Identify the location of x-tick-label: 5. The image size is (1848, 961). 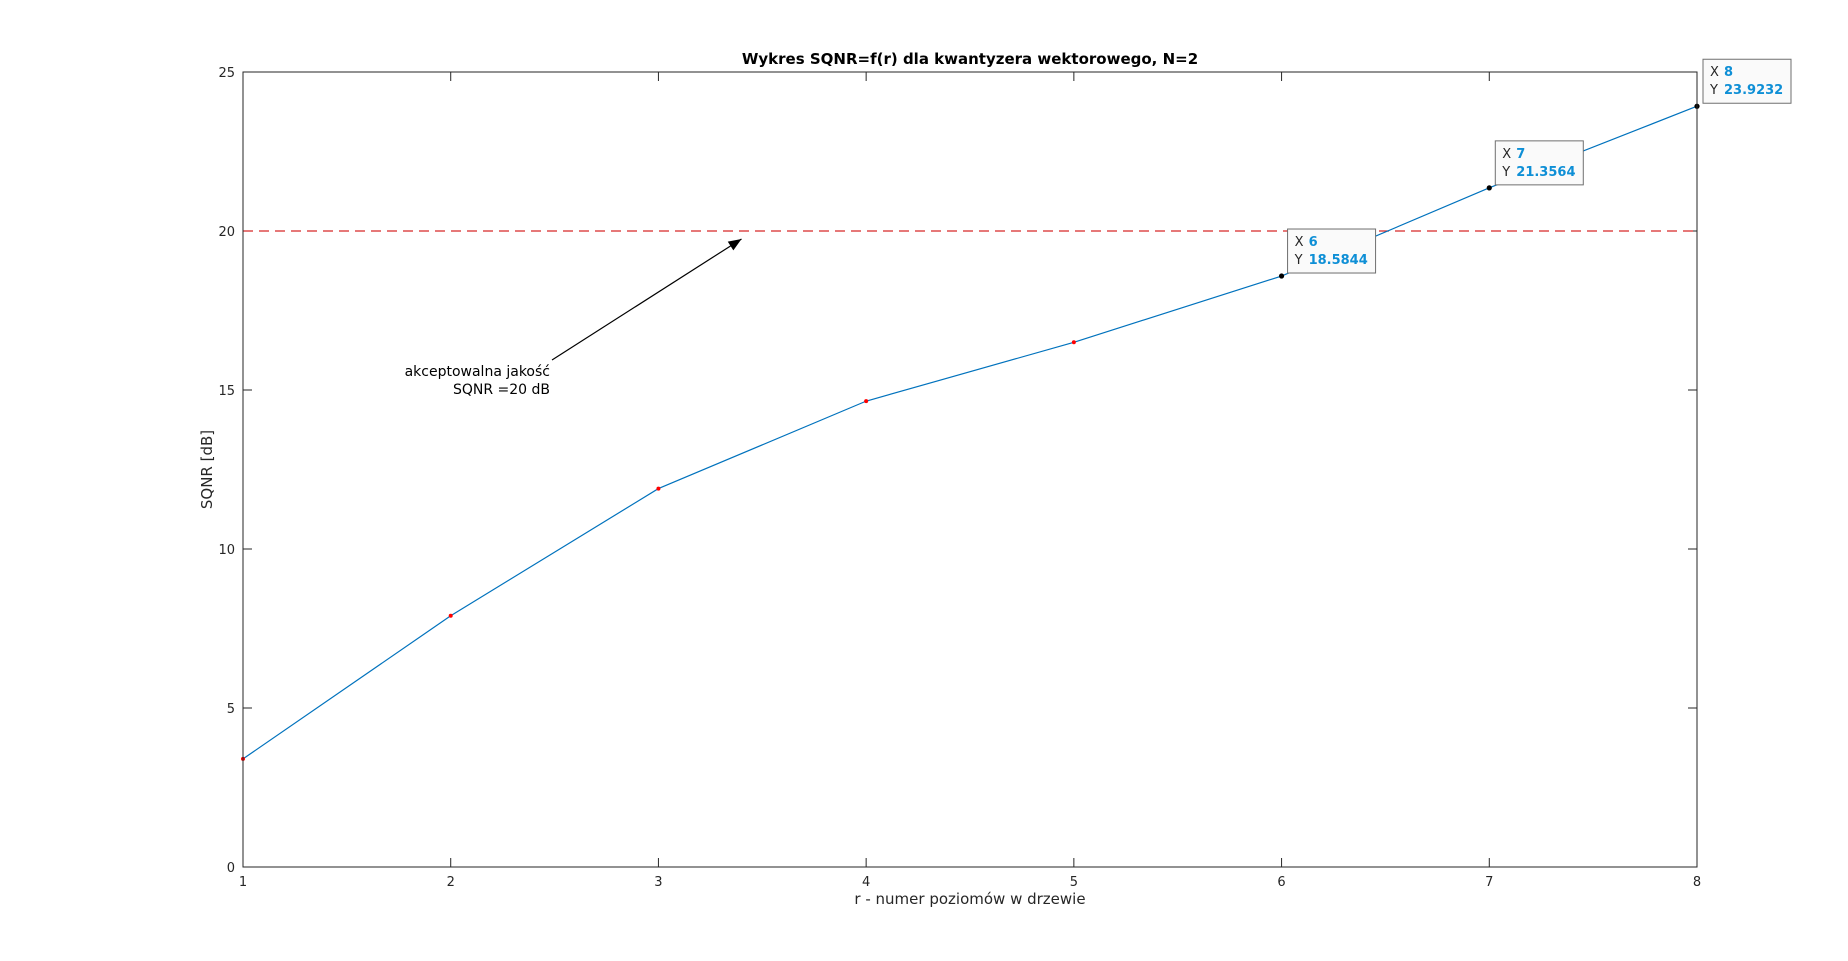
(1074, 882).